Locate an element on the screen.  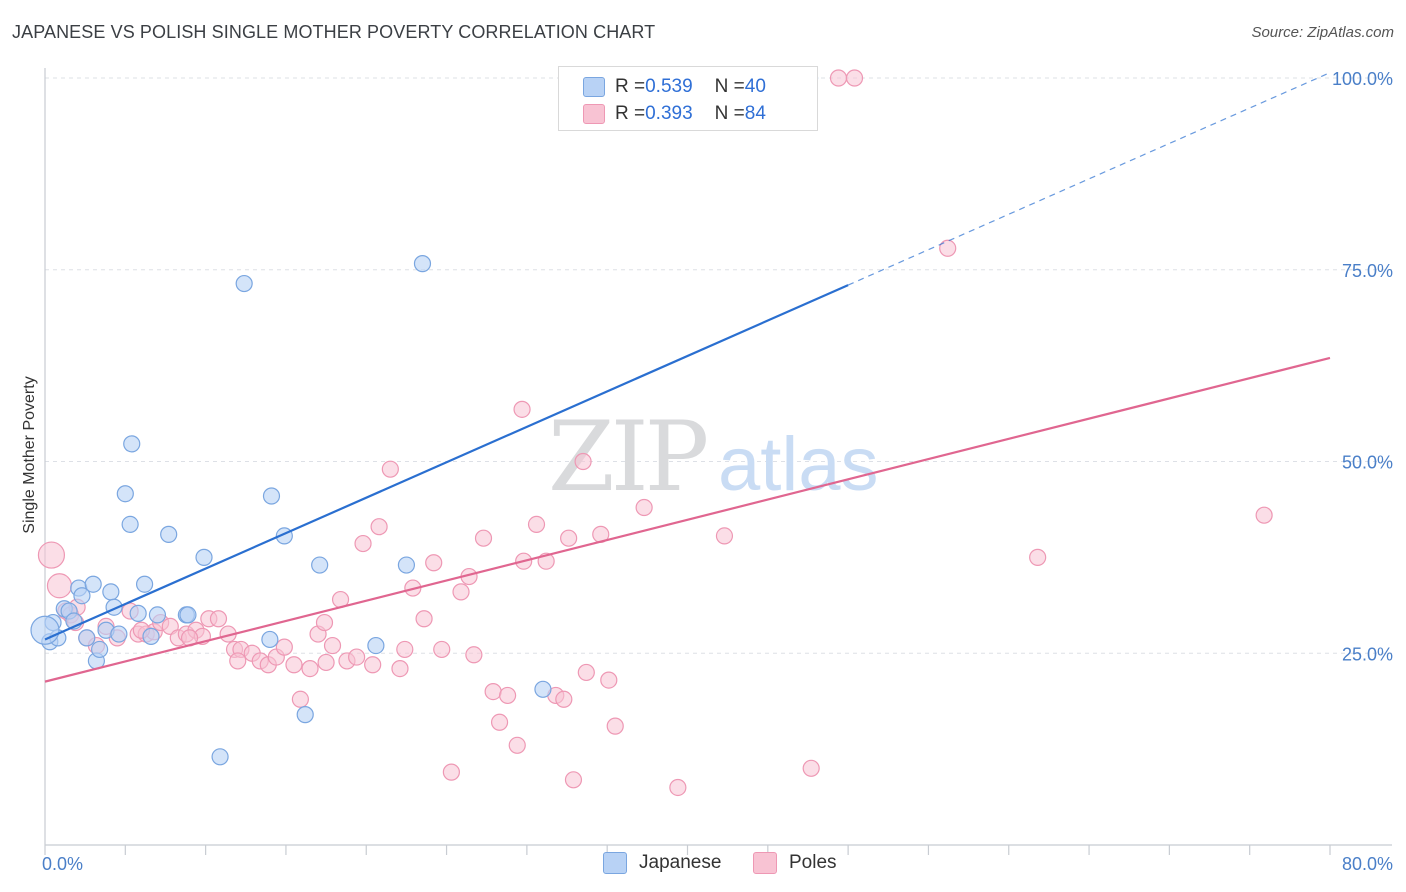
correlation-legend: R = 0.539 N = 40 R = 0.393 N = 84 is located at coordinates (688, 98).